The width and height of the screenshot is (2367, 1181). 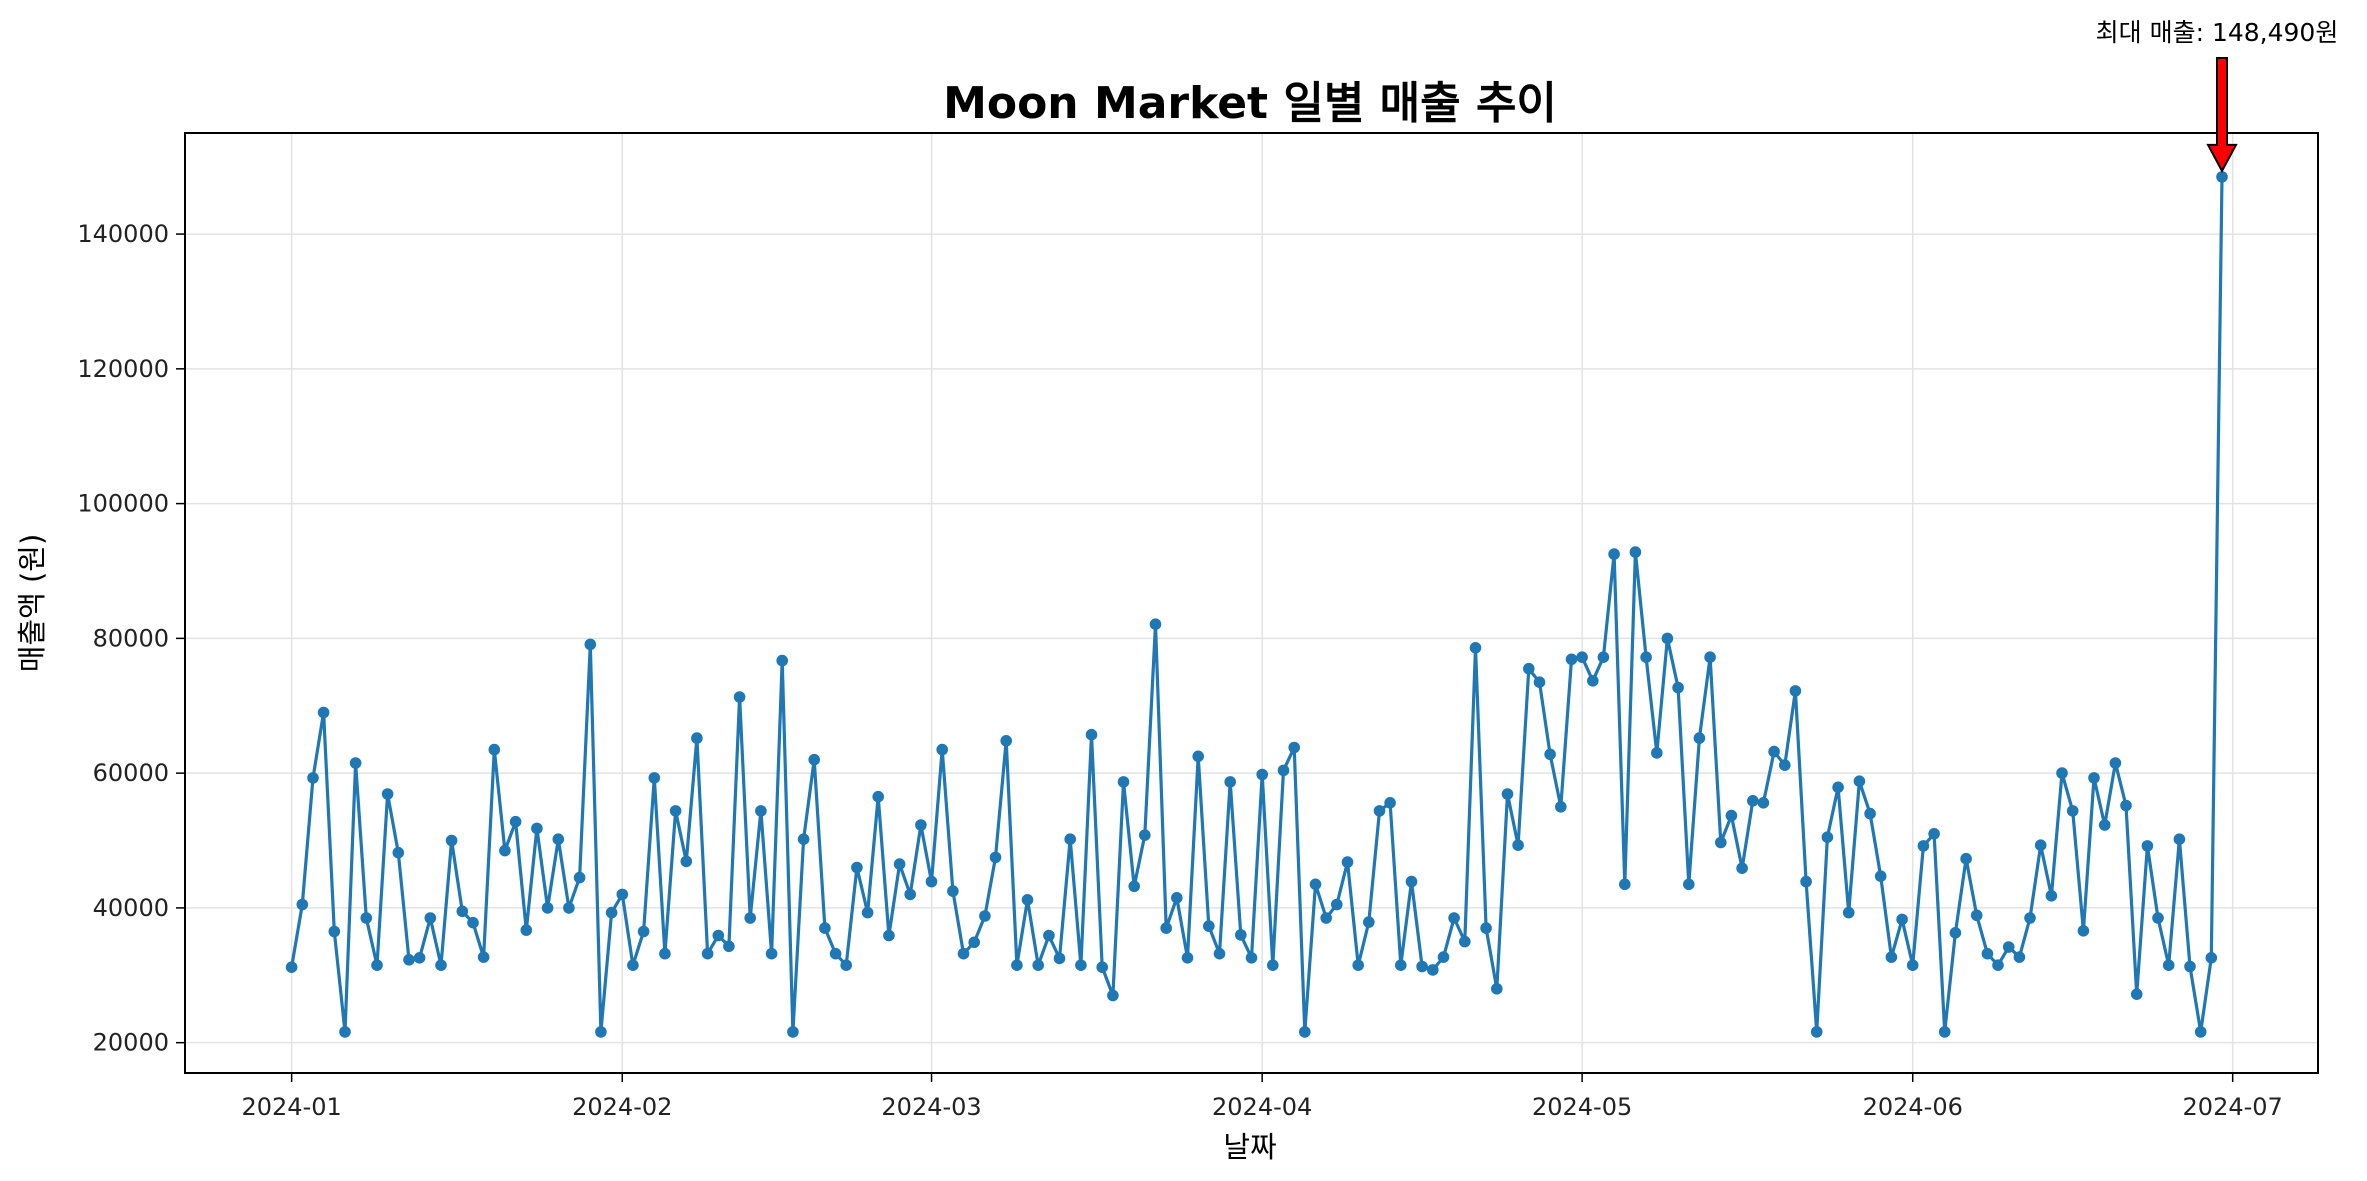 I want to click on y-tick-label: 20000, so click(x=131, y=1043).